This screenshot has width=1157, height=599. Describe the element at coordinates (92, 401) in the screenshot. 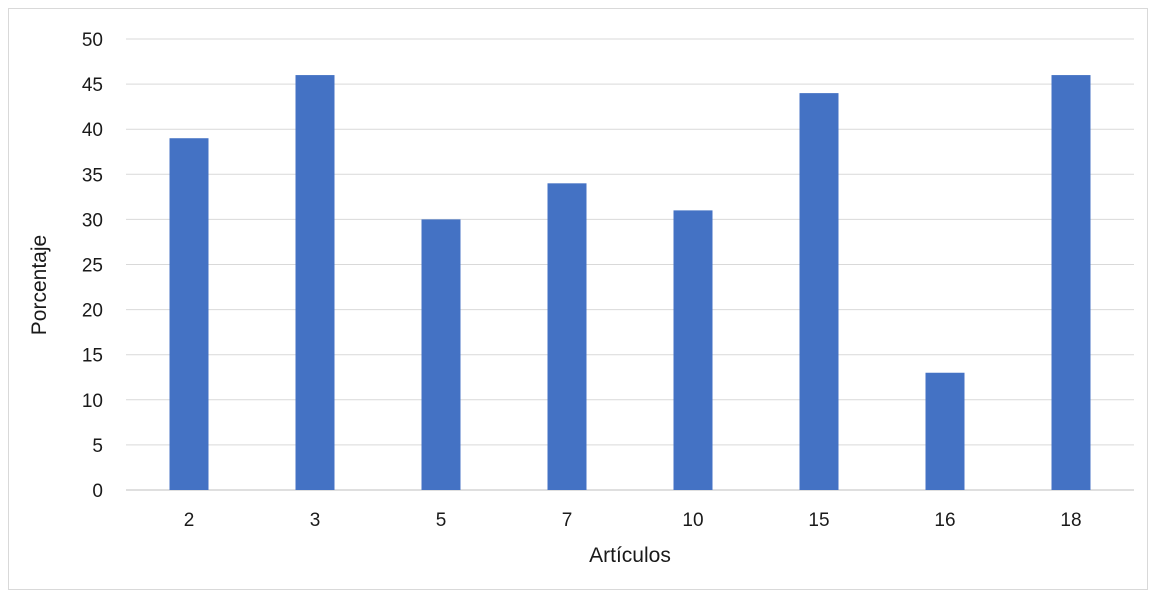

I see `y-tick-label: 10` at that location.